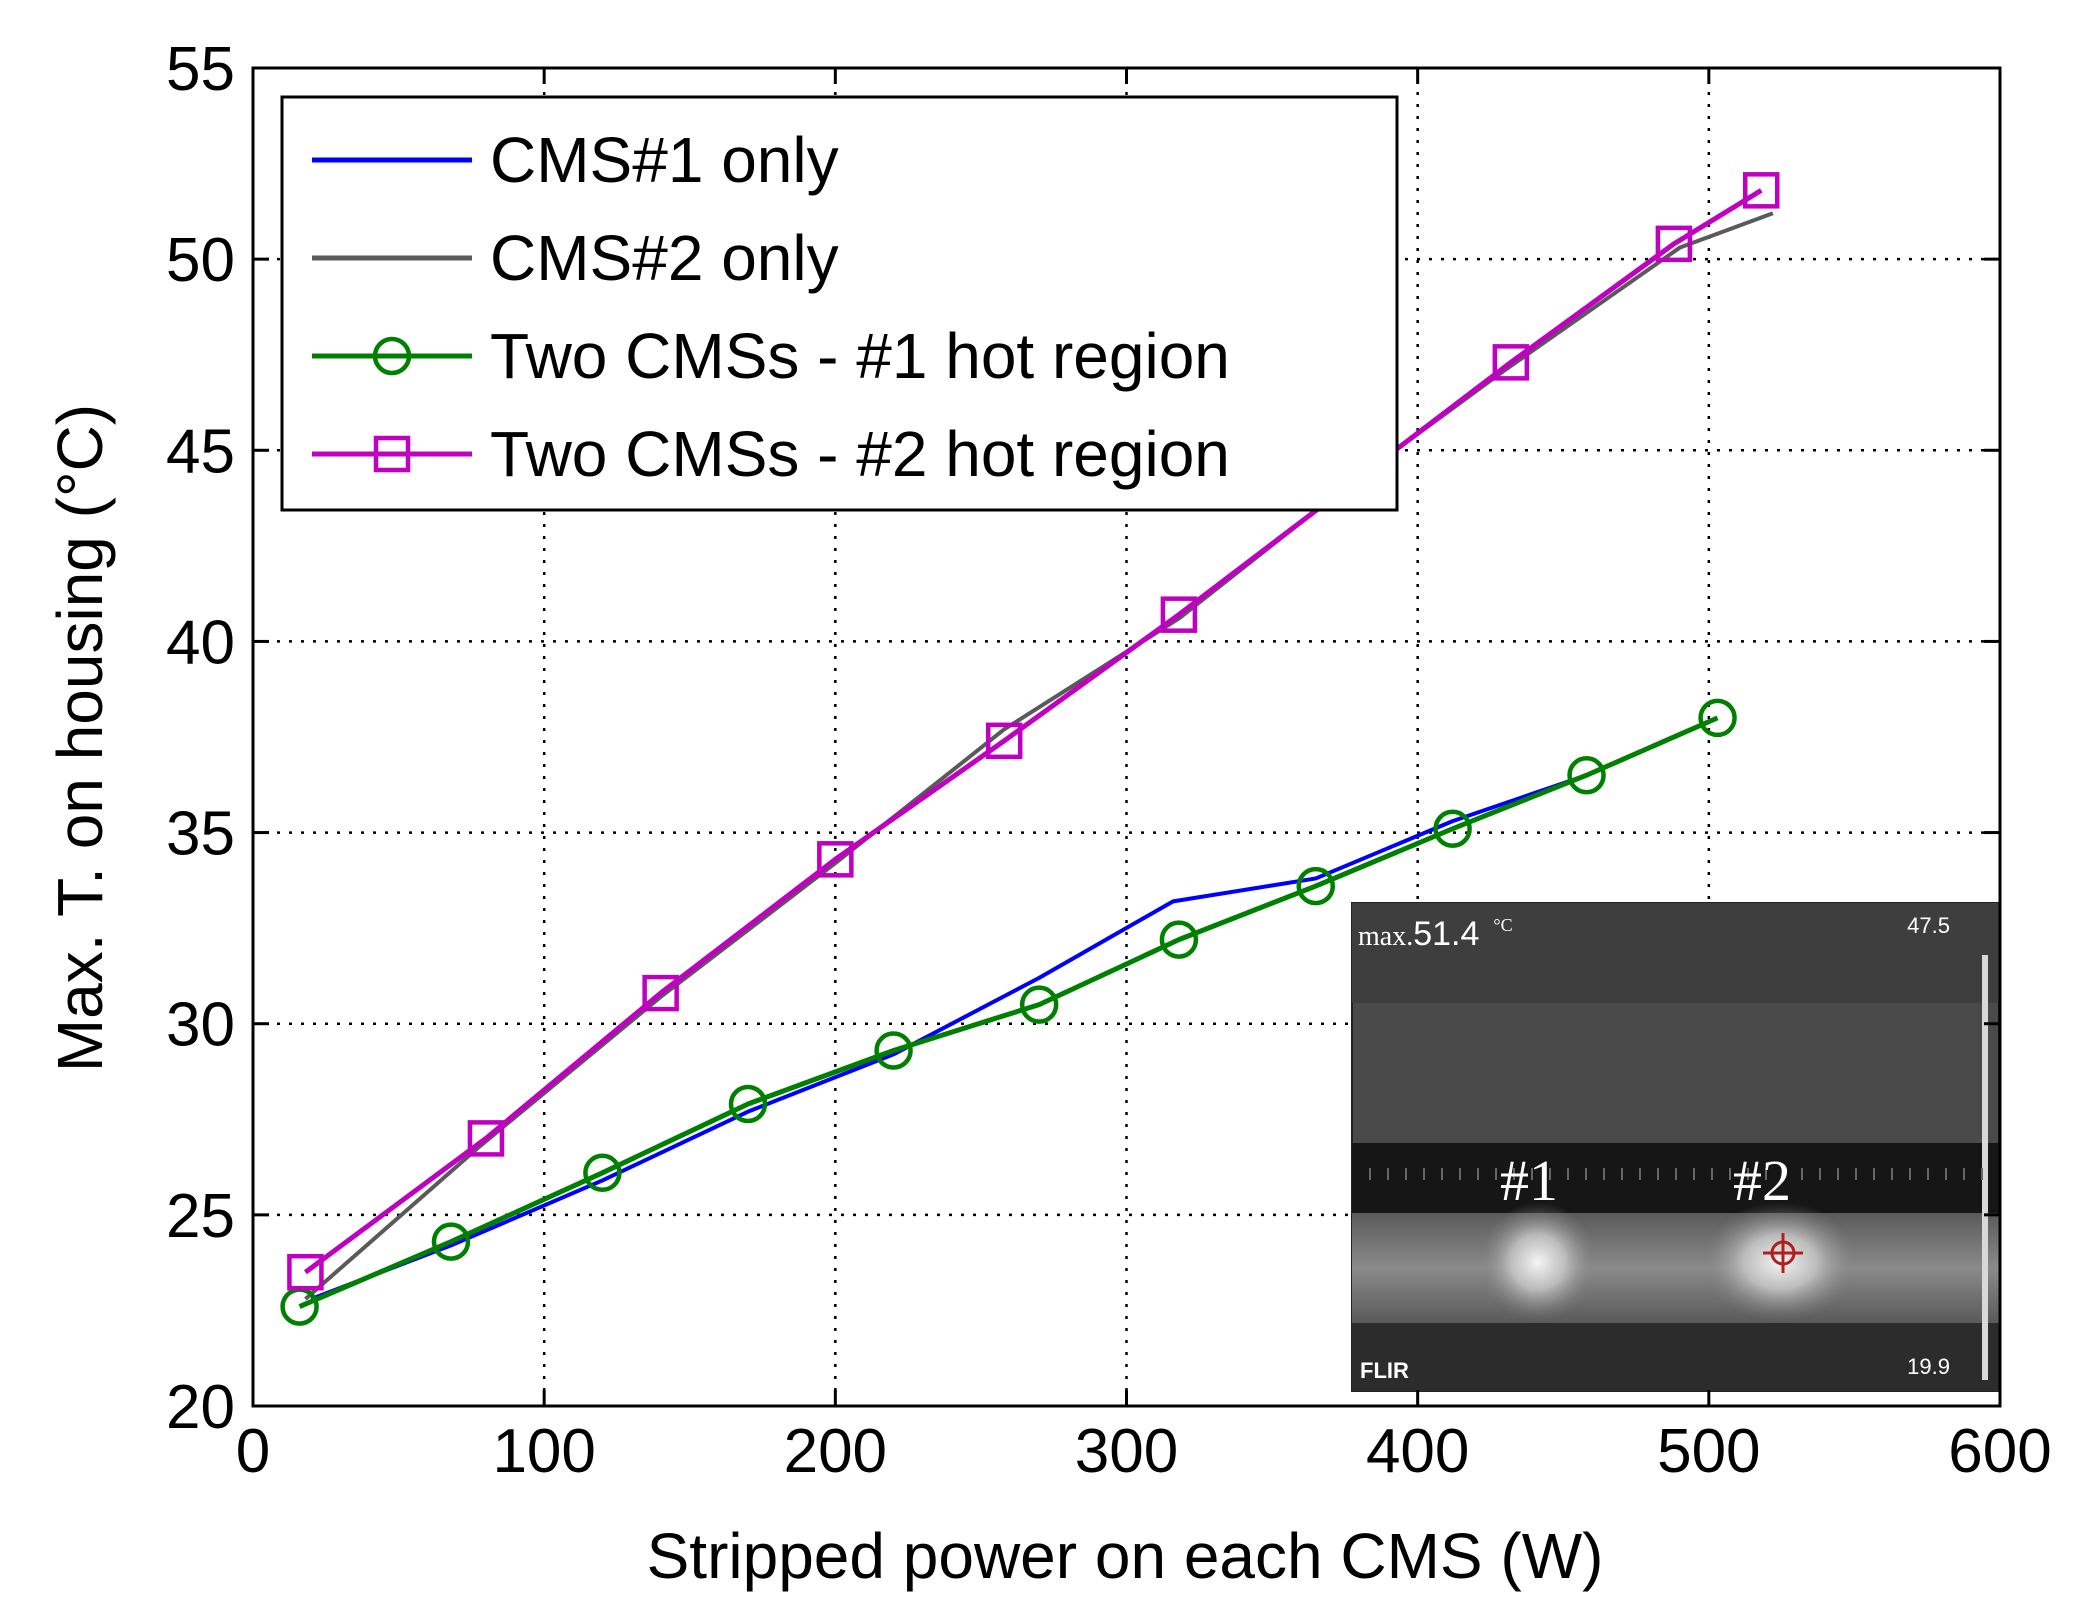  I want to click on y-tick-label: 25, so click(200, 1216).